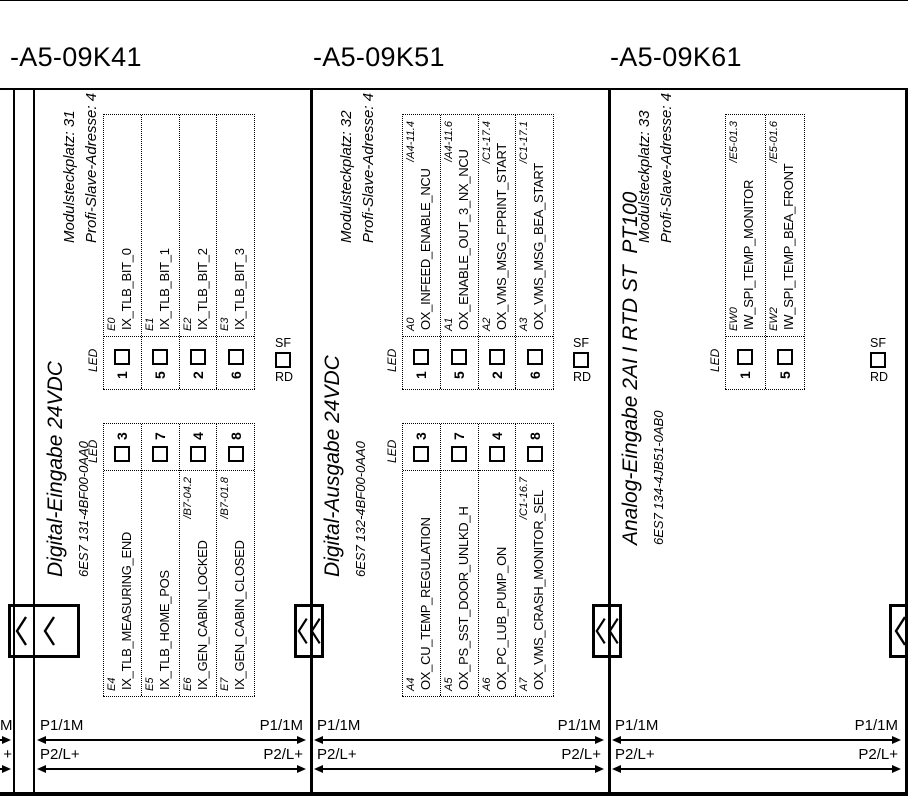 The image size is (908, 798). I want to click on channel-address: E5, so click(149, 684).